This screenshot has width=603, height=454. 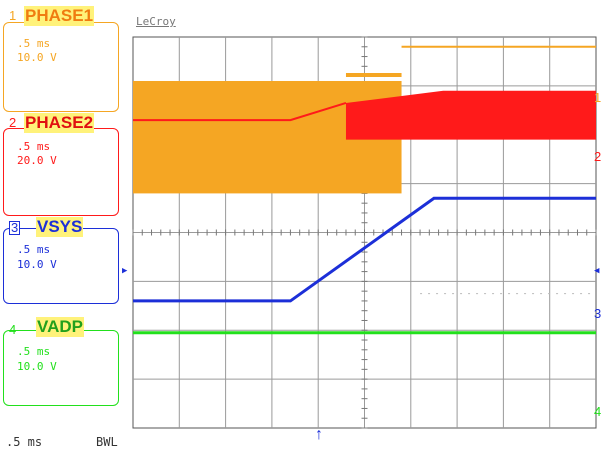 What do you see at coordinates (156, 21) in the screenshot?
I see `brand-label: LeCroy` at bounding box center [156, 21].